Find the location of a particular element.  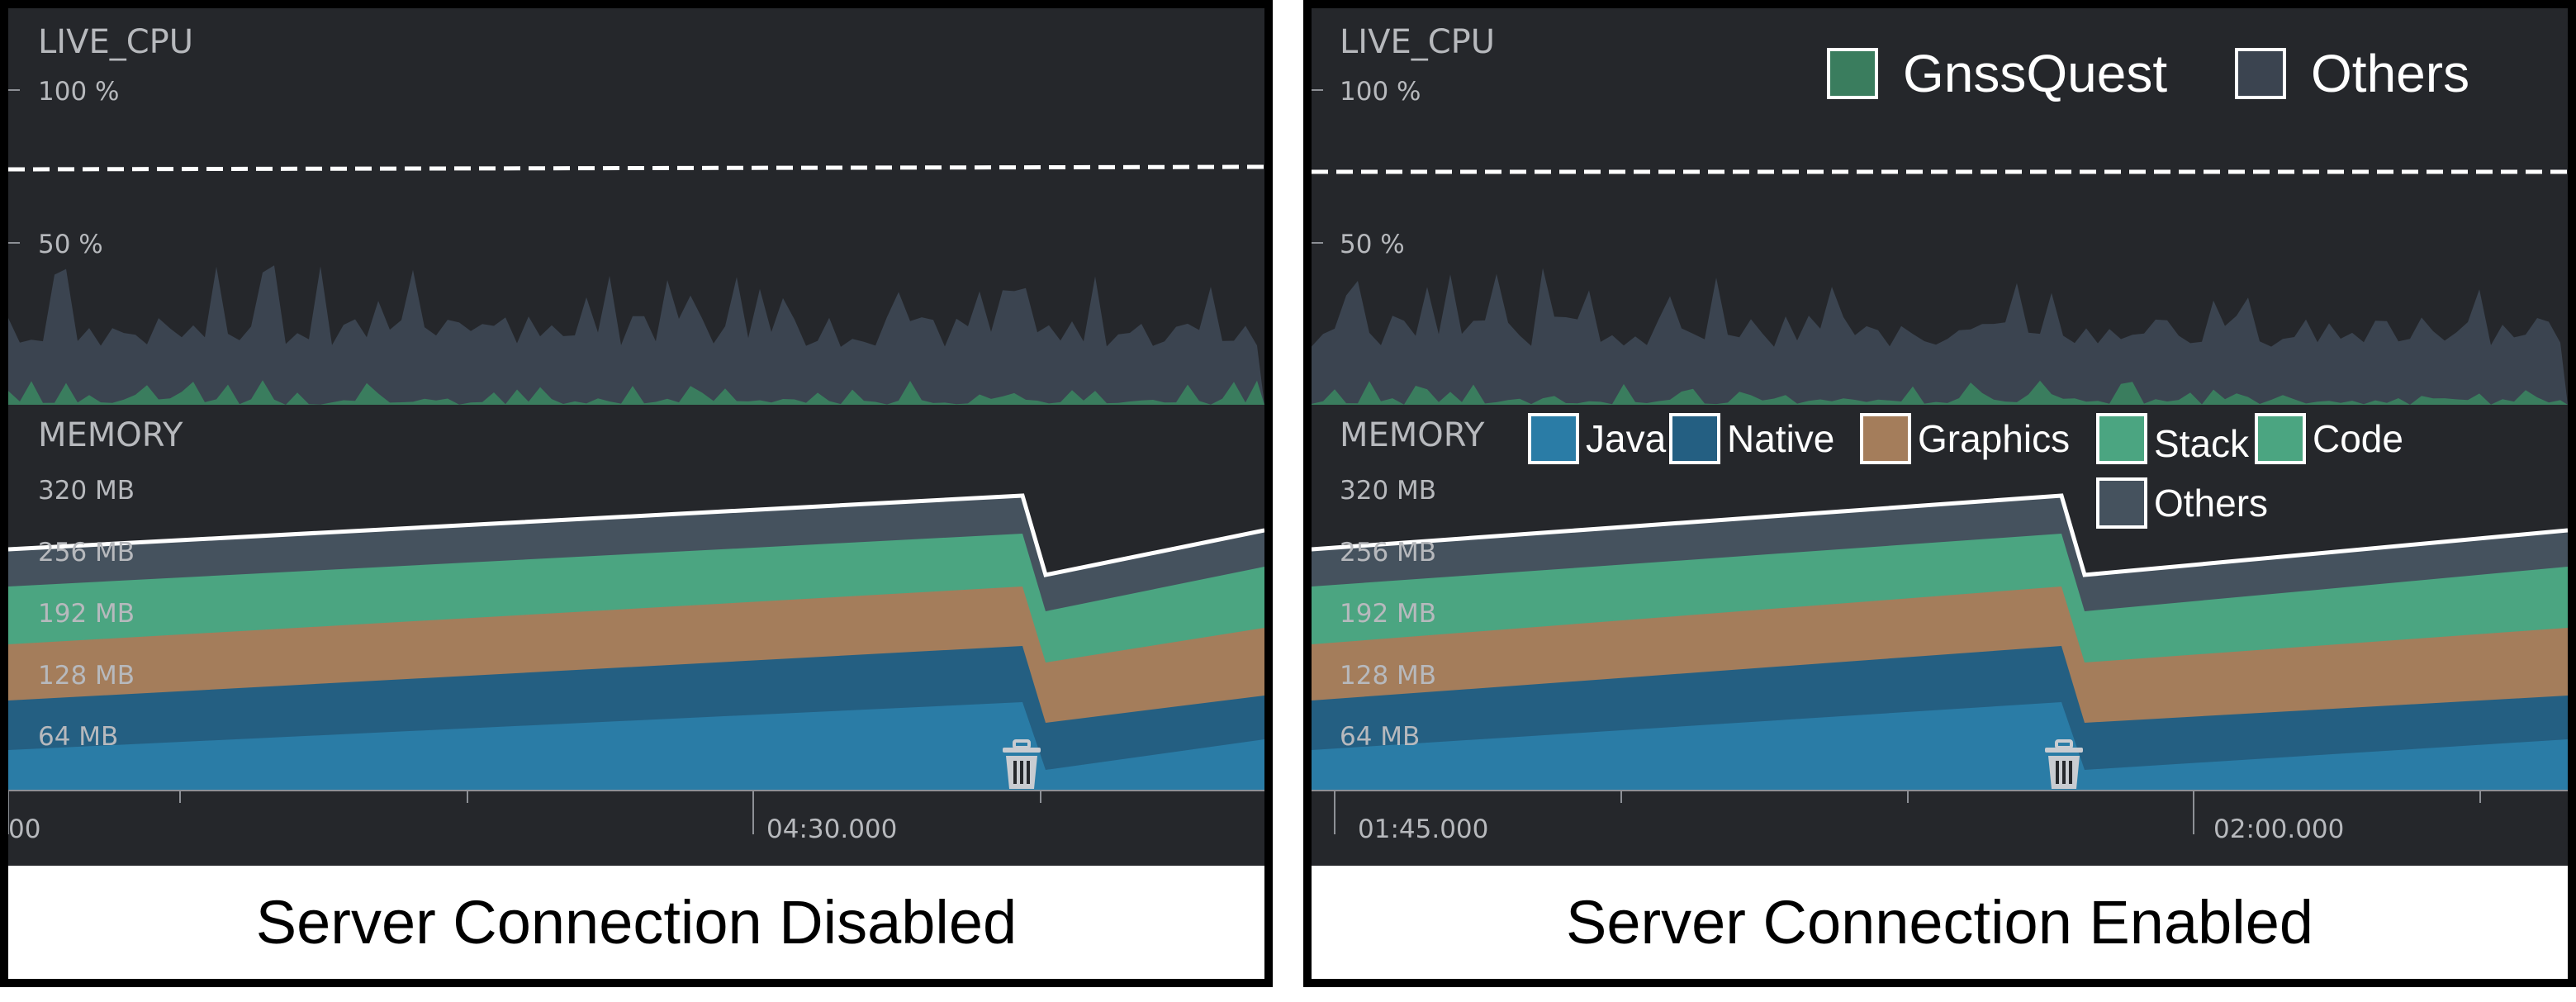

cpu-threshold-line is located at coordinates (636, 168).